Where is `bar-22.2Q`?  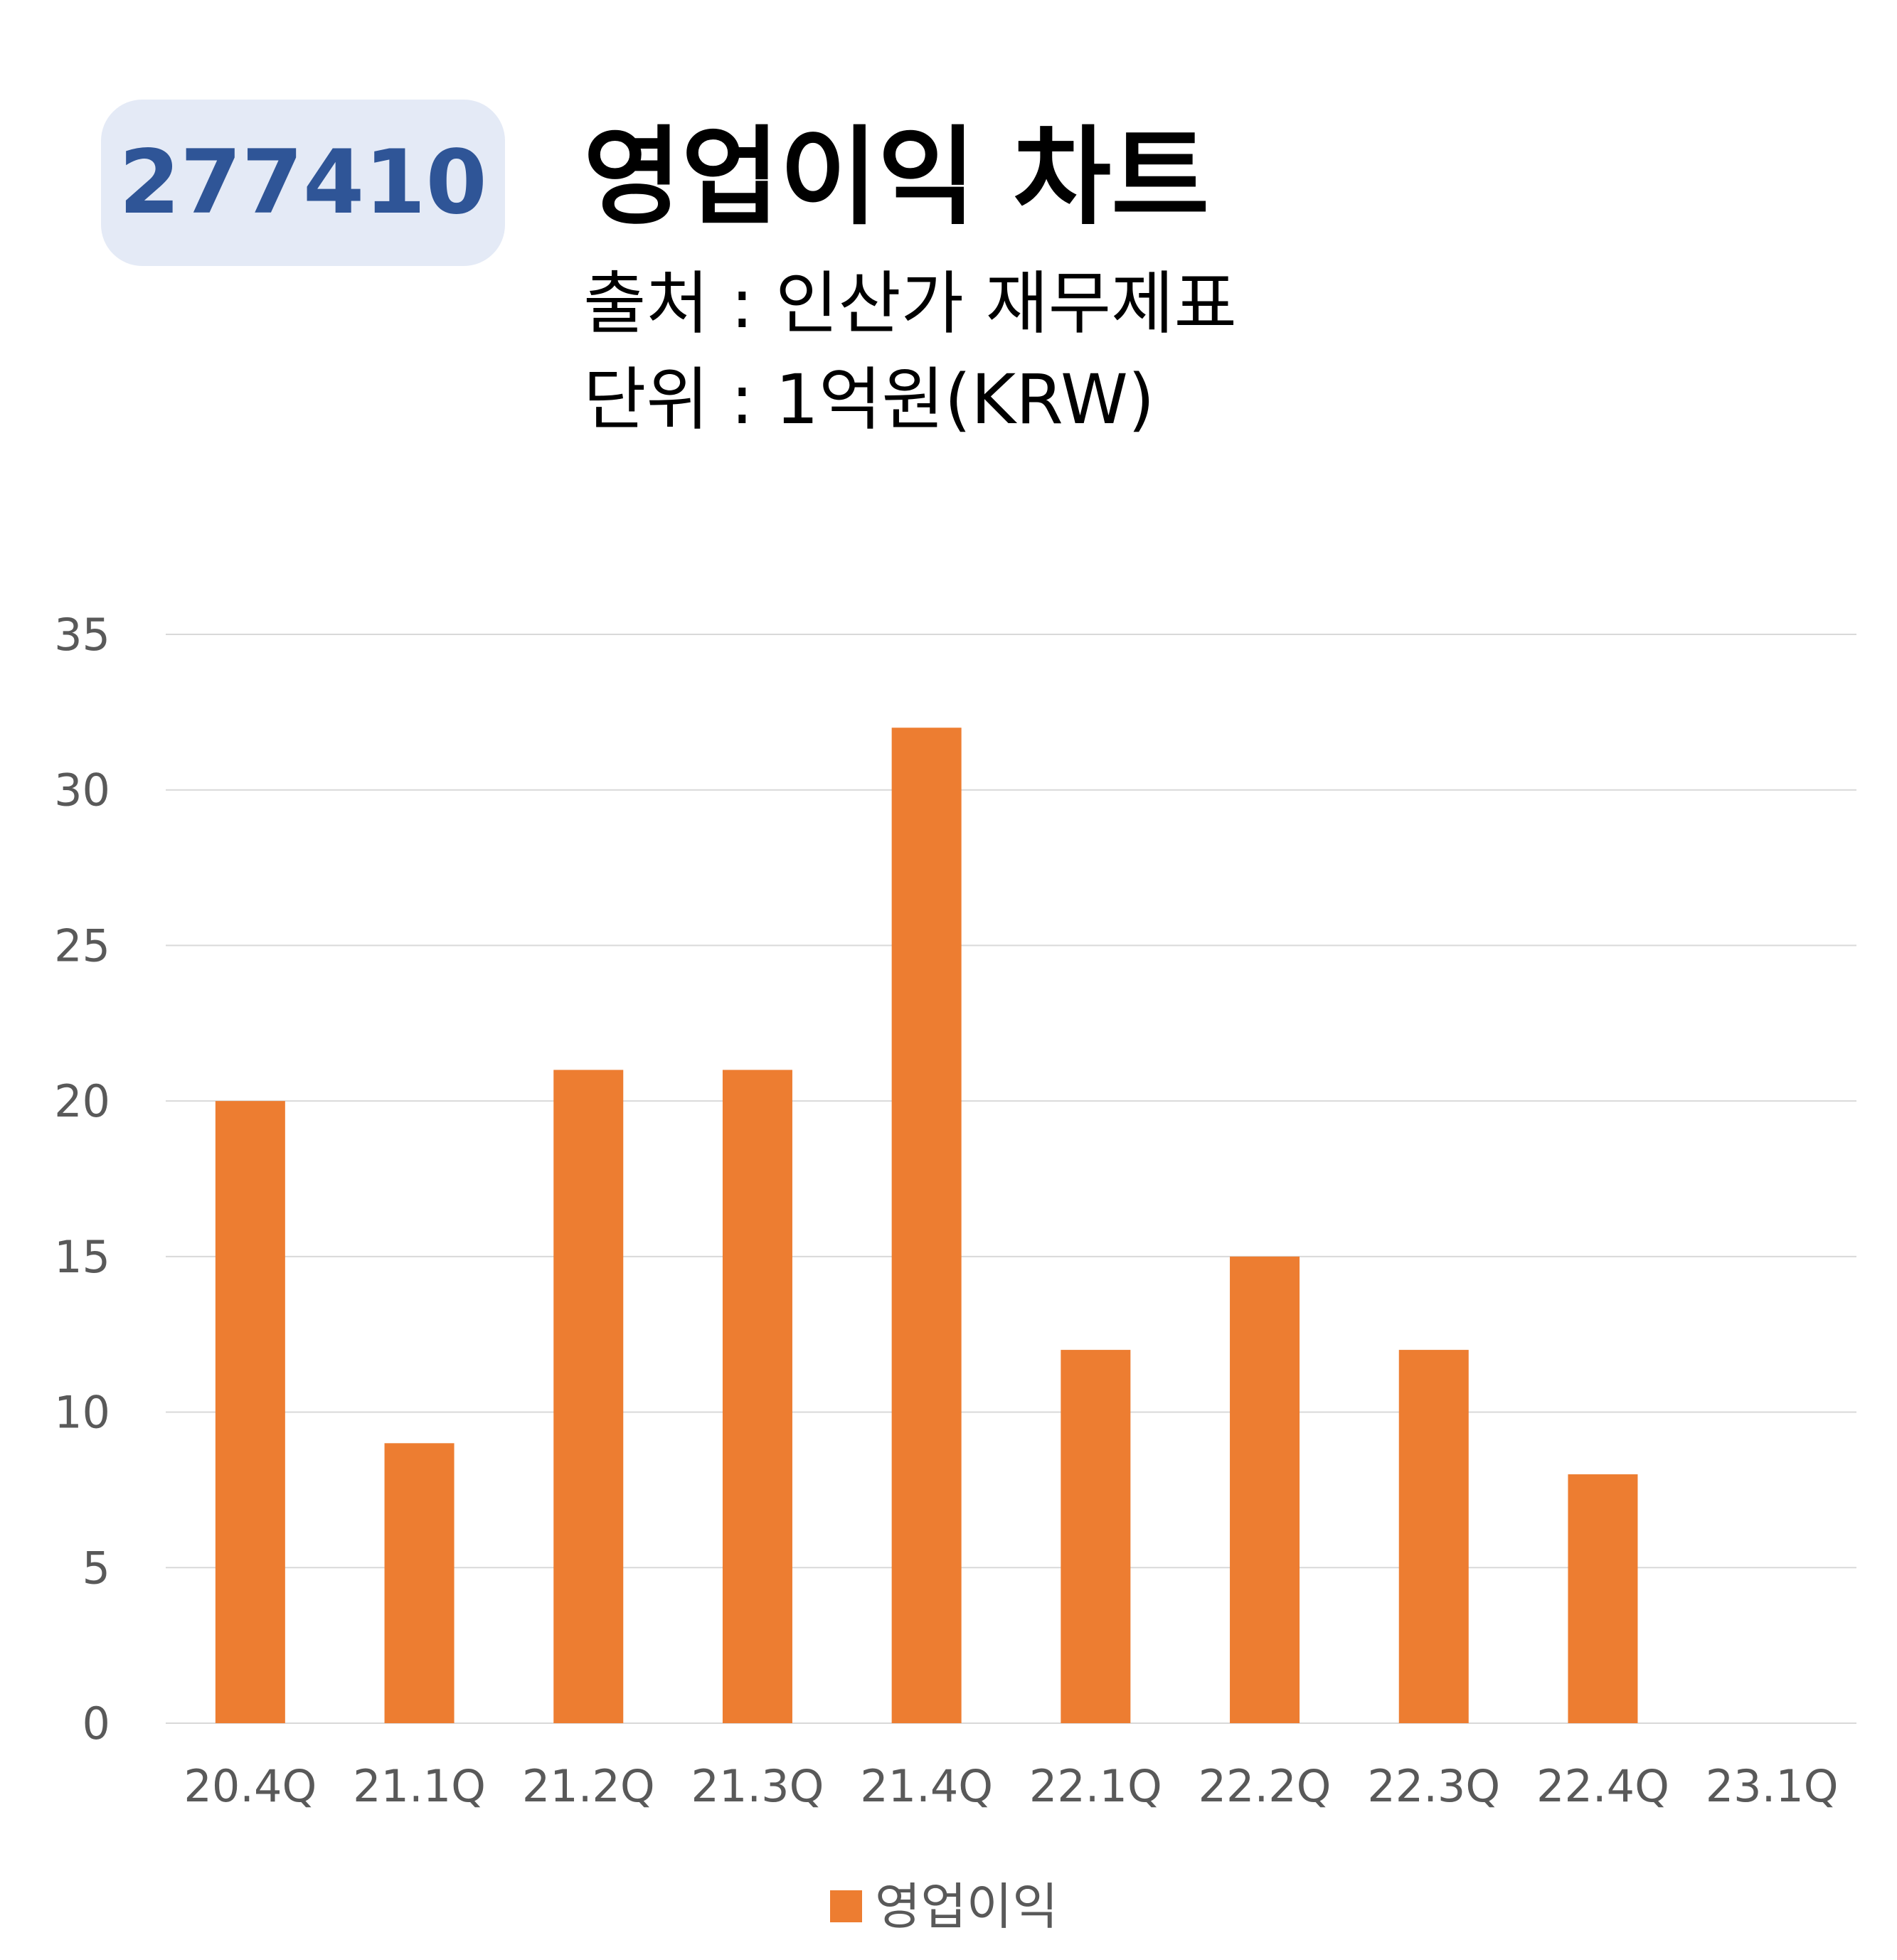
bar-22.2Q is located at coordinates (1265, 1489).